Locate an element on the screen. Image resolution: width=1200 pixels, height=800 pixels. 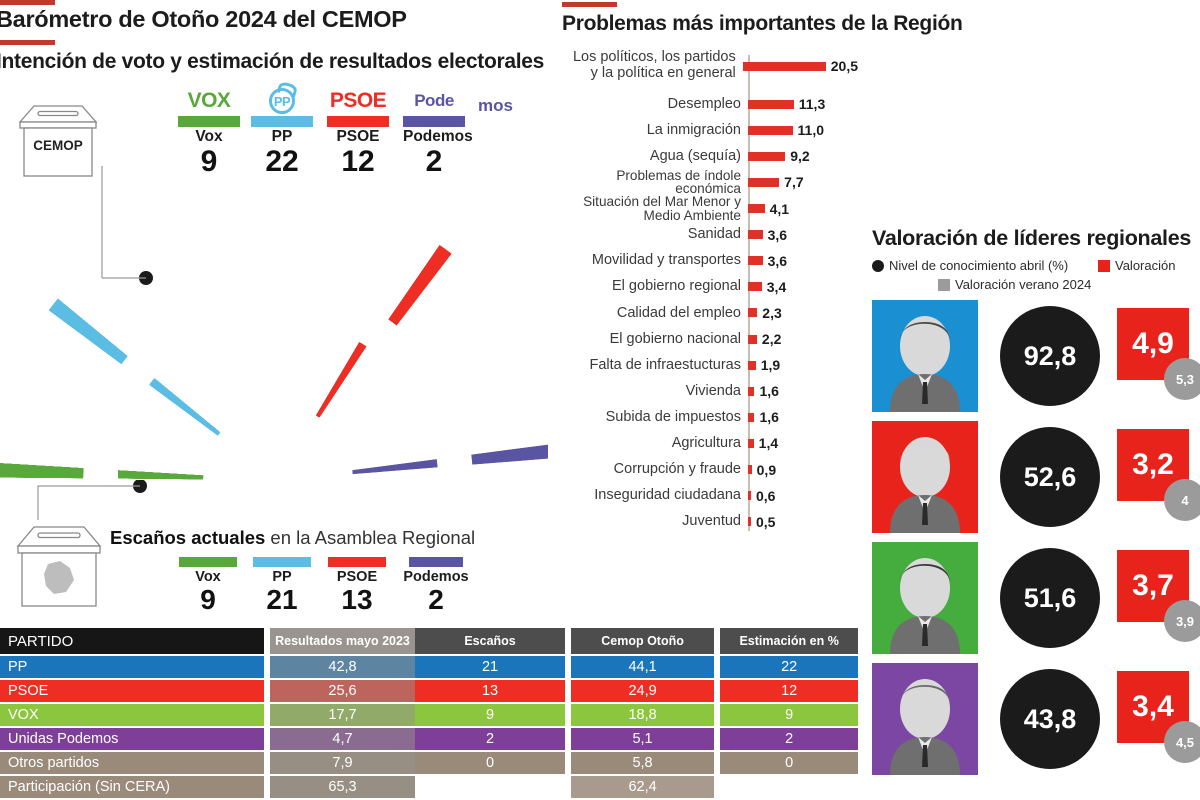
problem-bar-value: 2,3 is located at coordinates (772, 312).